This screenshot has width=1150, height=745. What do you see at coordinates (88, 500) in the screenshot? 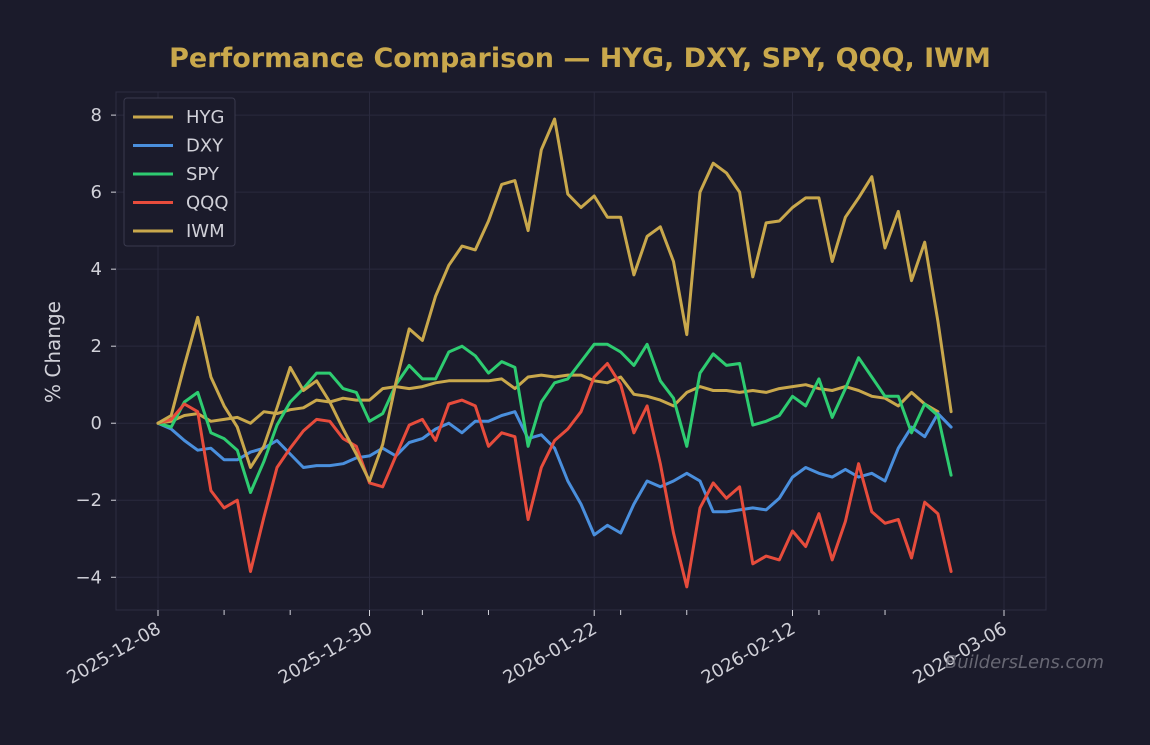
I see `y-tick-label: −2` at bounding box center [88, 500].